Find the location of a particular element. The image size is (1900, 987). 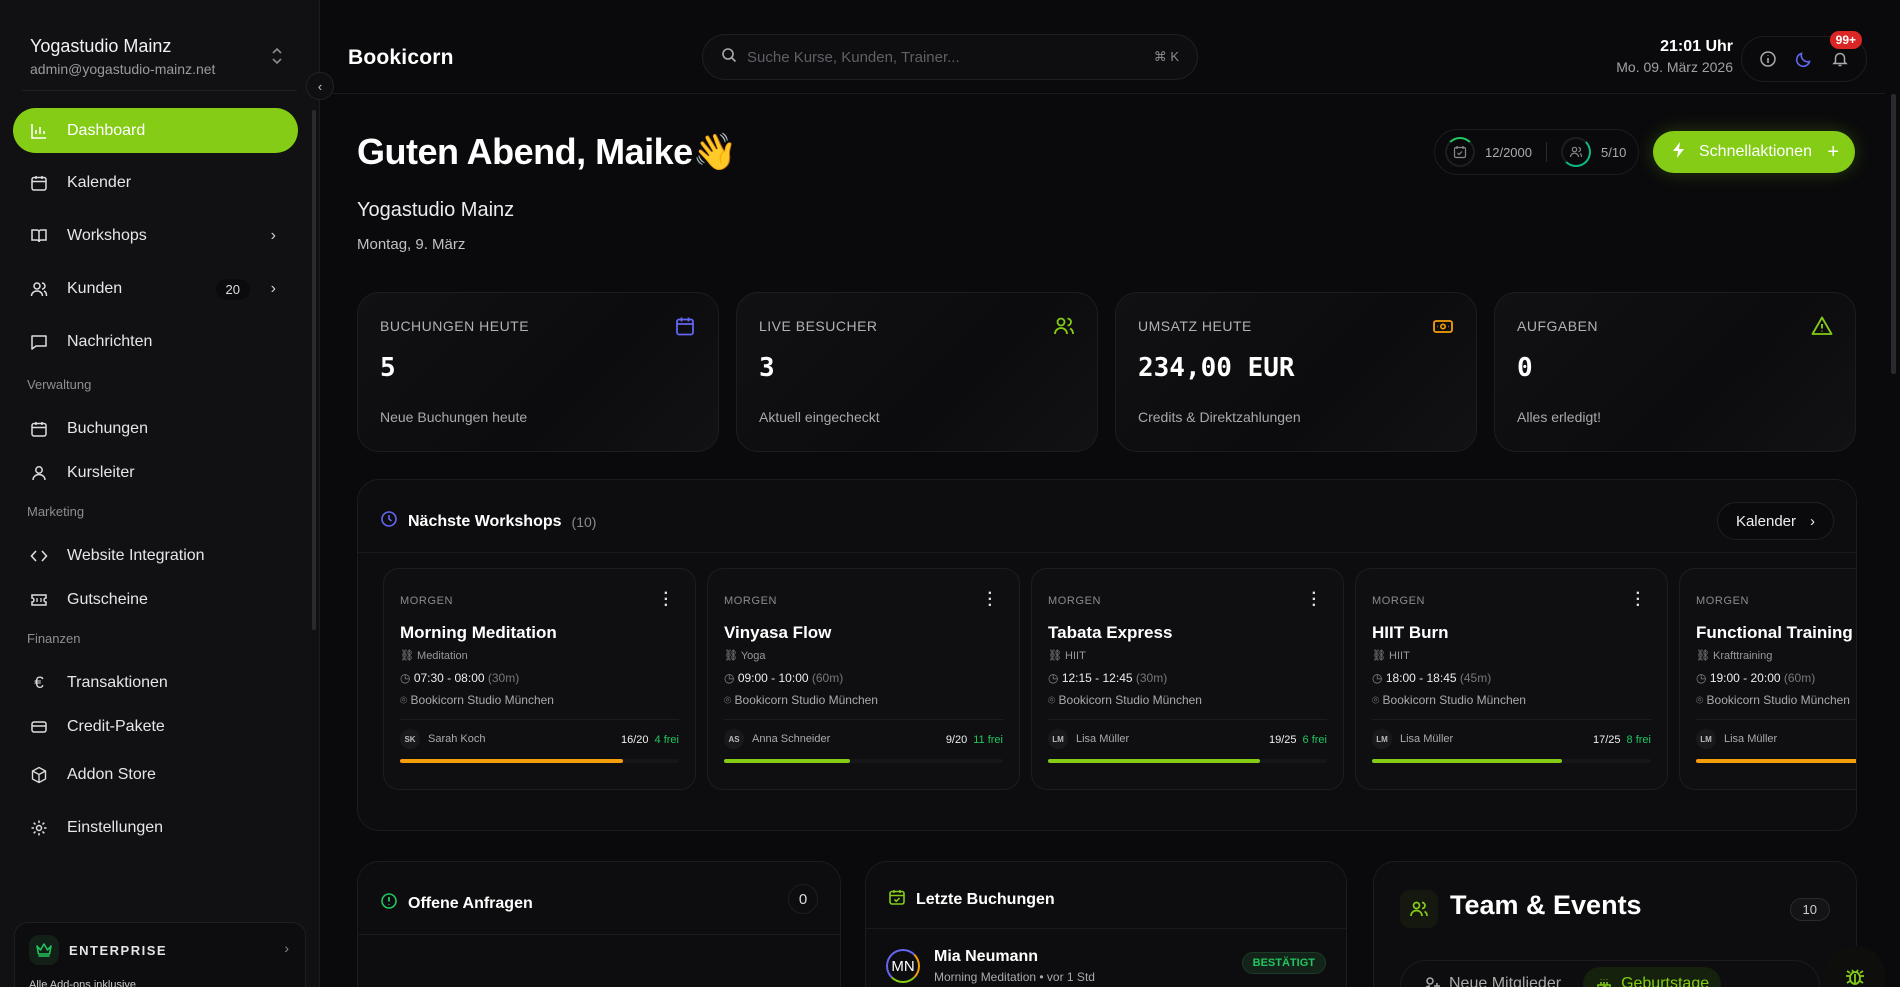

collapse-sidebar-button: ‹ is located at coordinates (320, 86).